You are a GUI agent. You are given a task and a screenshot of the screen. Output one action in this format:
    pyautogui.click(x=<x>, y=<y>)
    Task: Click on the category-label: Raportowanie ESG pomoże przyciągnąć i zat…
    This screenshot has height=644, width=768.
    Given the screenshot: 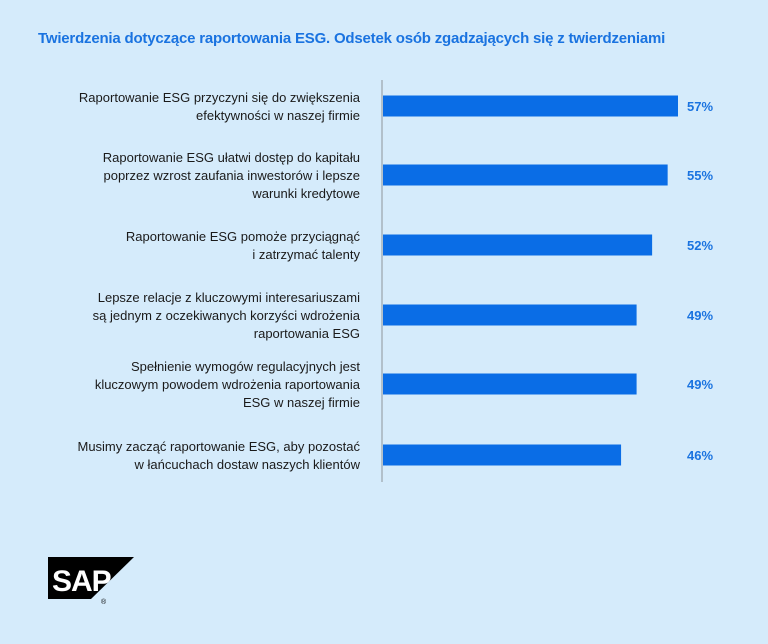 What is the action you would take?
    pyautogui.click(x=243, y=245)
    